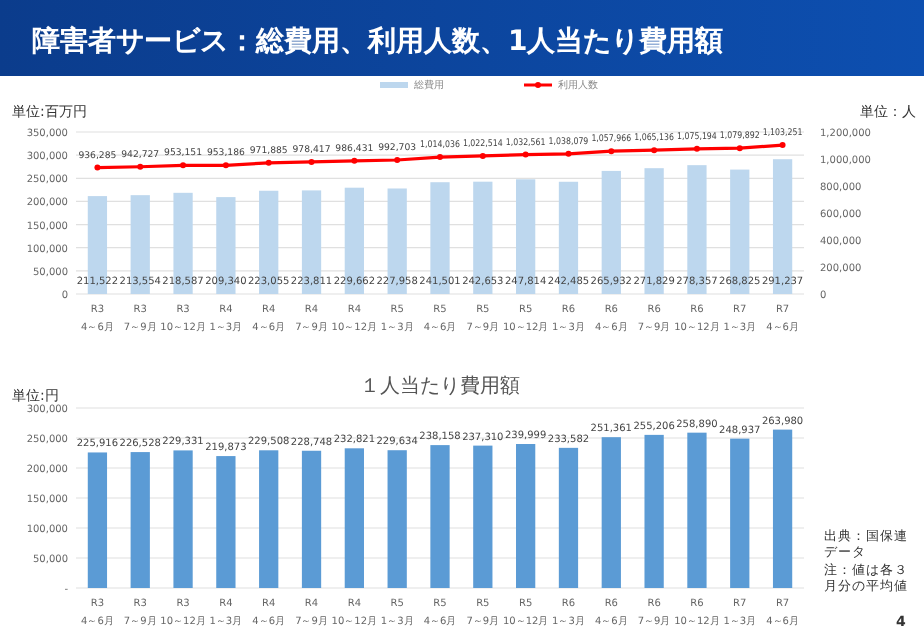 Image resolution: width=924 pixels, height=640 pixels. I want to click on chart-title: 障害者サービス：総費用、利用人数、1人当たり費用額, so click(378, 41).